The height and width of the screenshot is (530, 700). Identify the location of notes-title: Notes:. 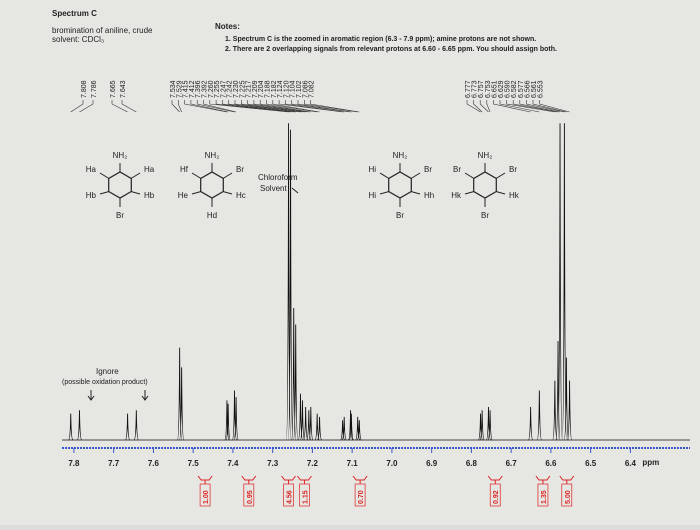
(227, 26).